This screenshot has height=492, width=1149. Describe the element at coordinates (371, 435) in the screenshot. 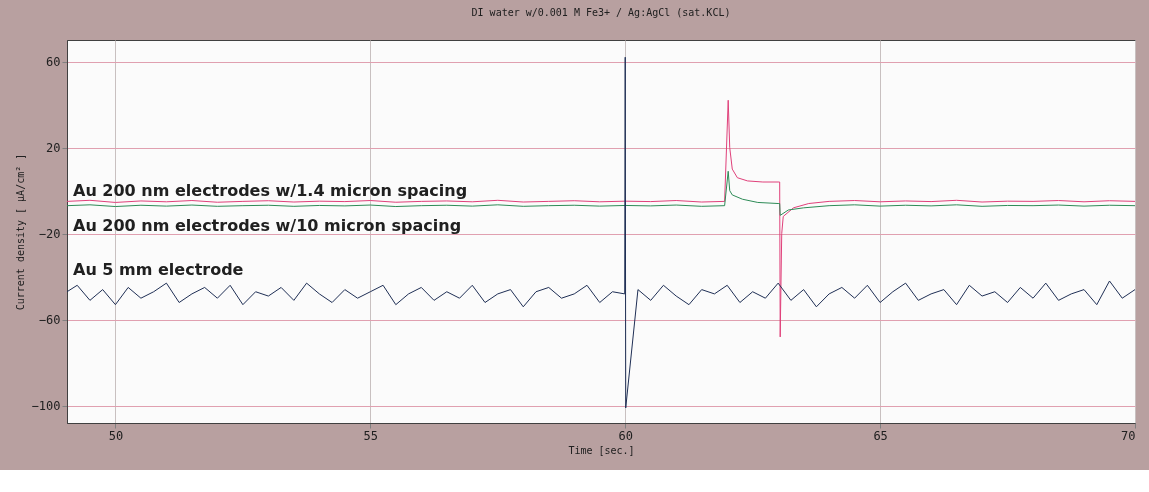

I see `x-tick-label: 55` at that location.